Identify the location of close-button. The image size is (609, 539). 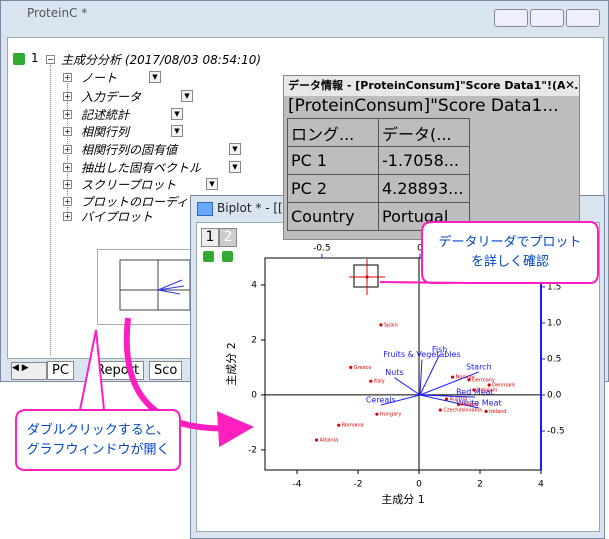
(583, 18).